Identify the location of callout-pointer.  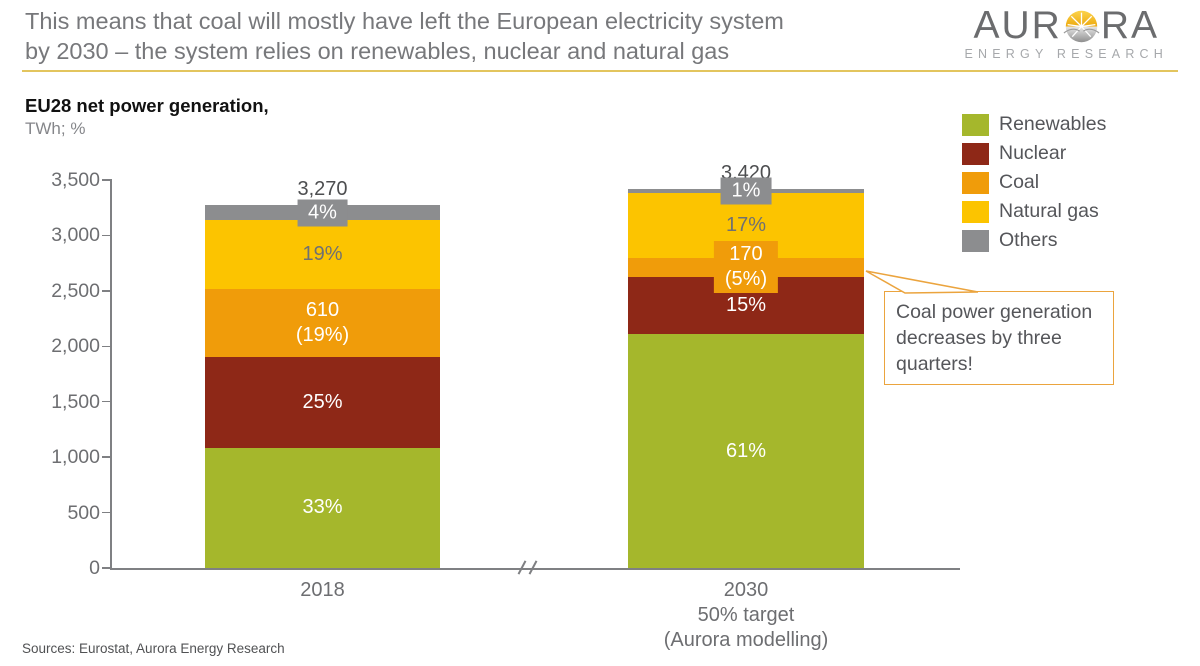
(922, 282).